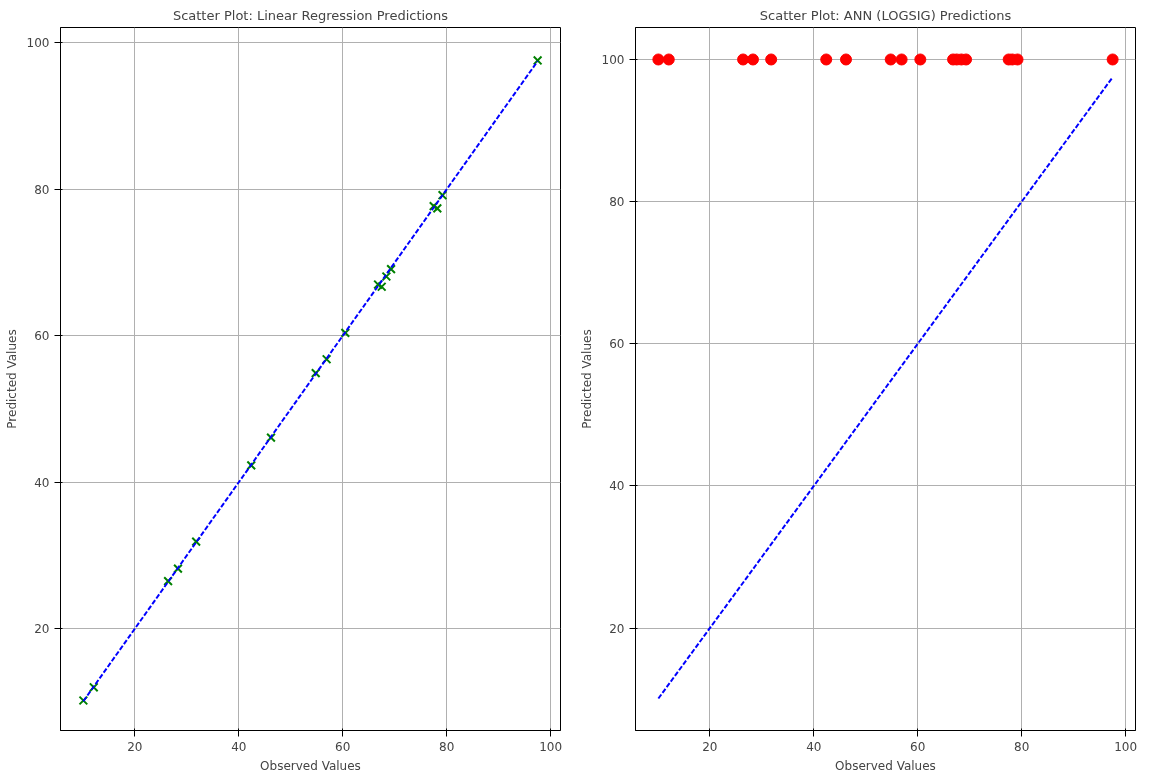  Describe the element at coordinates (310, 15) in the screenshot. I see `chart-title: Scatter Plot: Linear Regression Predictions` at that location.